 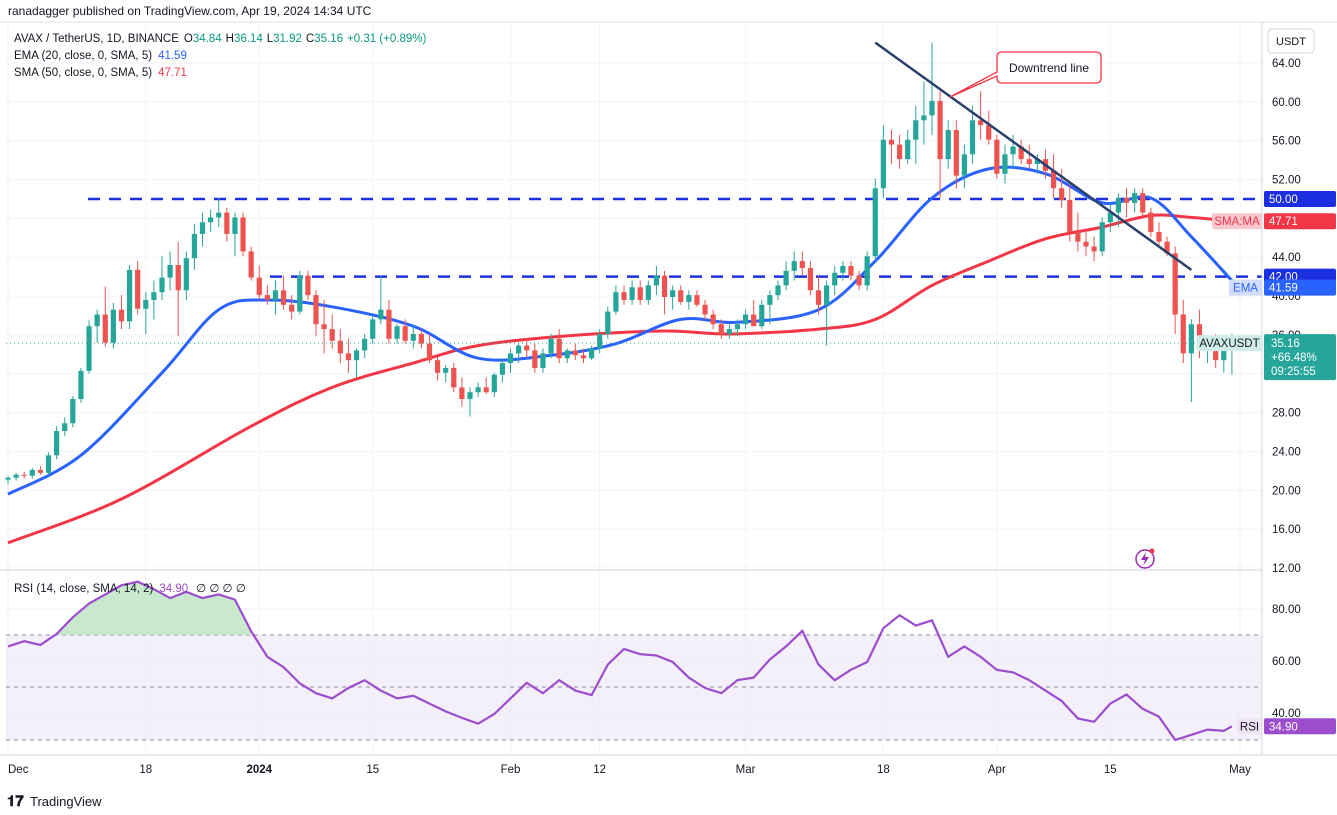 What do you see at coordinates (1283, 222) in the screenshot?
I see `sma-value-label-text: 47.71` at bounding box center [1283, 222].